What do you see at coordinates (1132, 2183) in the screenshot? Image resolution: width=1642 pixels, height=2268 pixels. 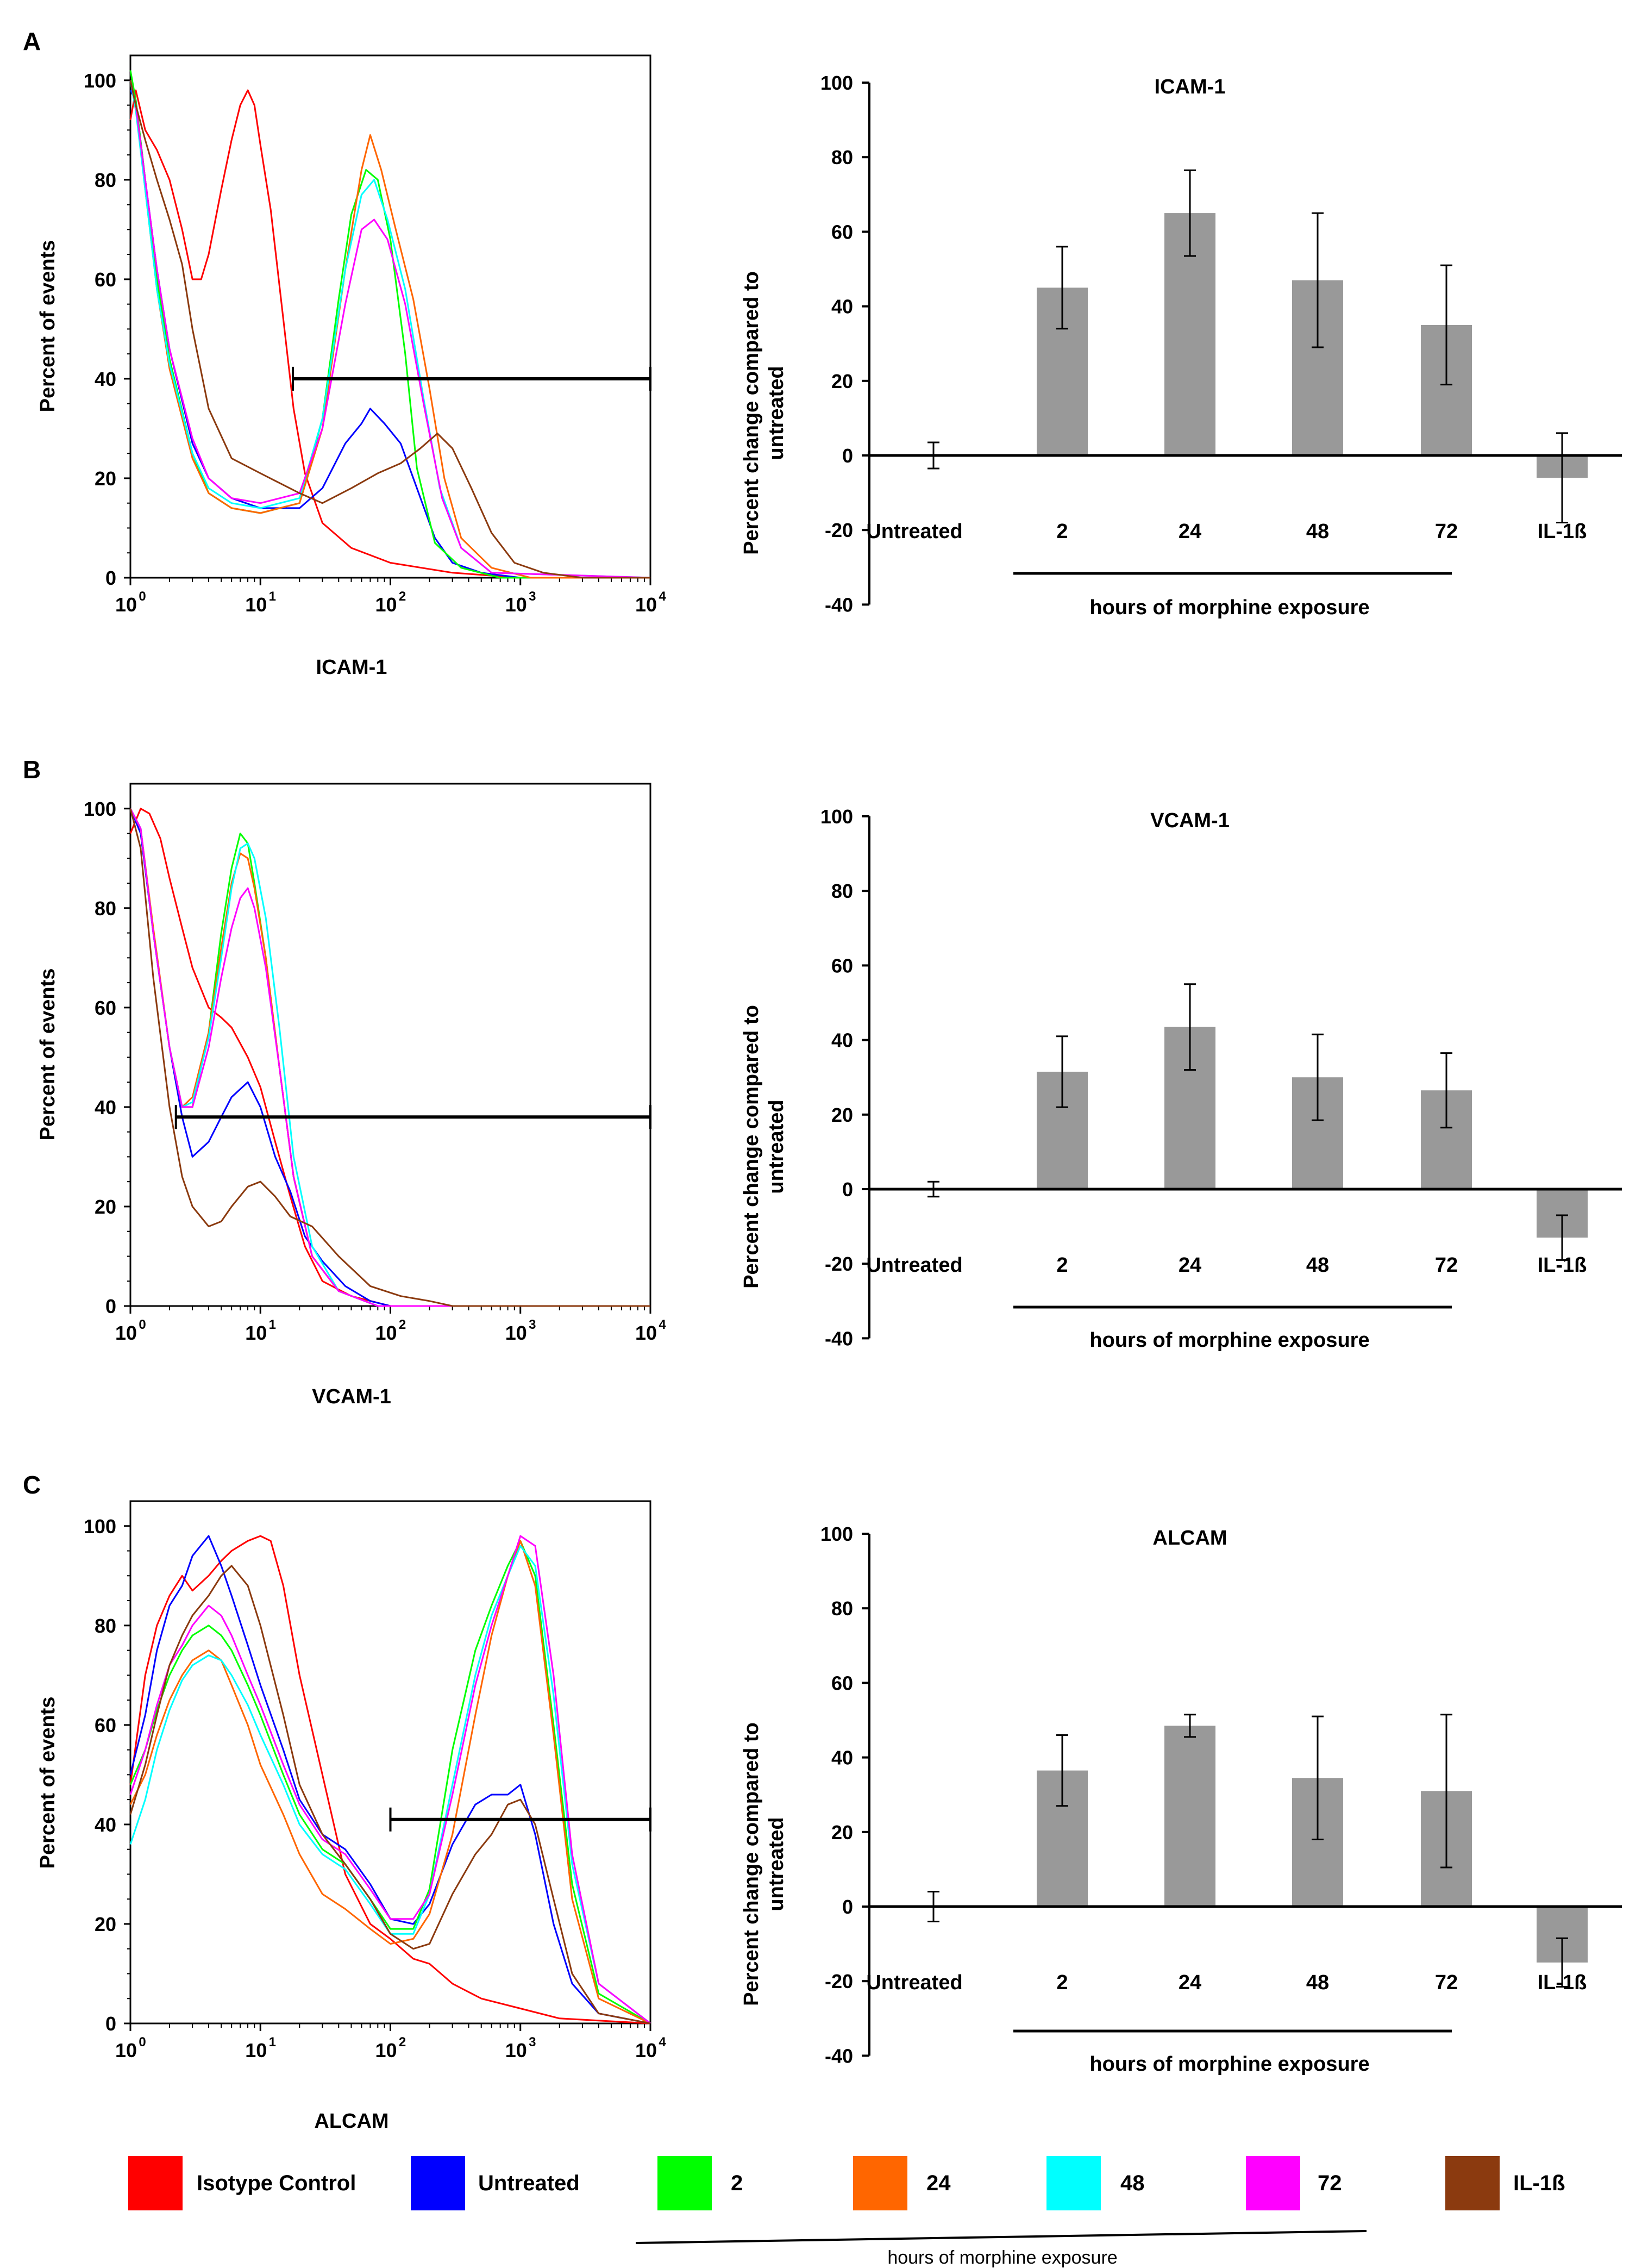 I see `legend-label-48h: 48` at bounding box center [1132, 2183].